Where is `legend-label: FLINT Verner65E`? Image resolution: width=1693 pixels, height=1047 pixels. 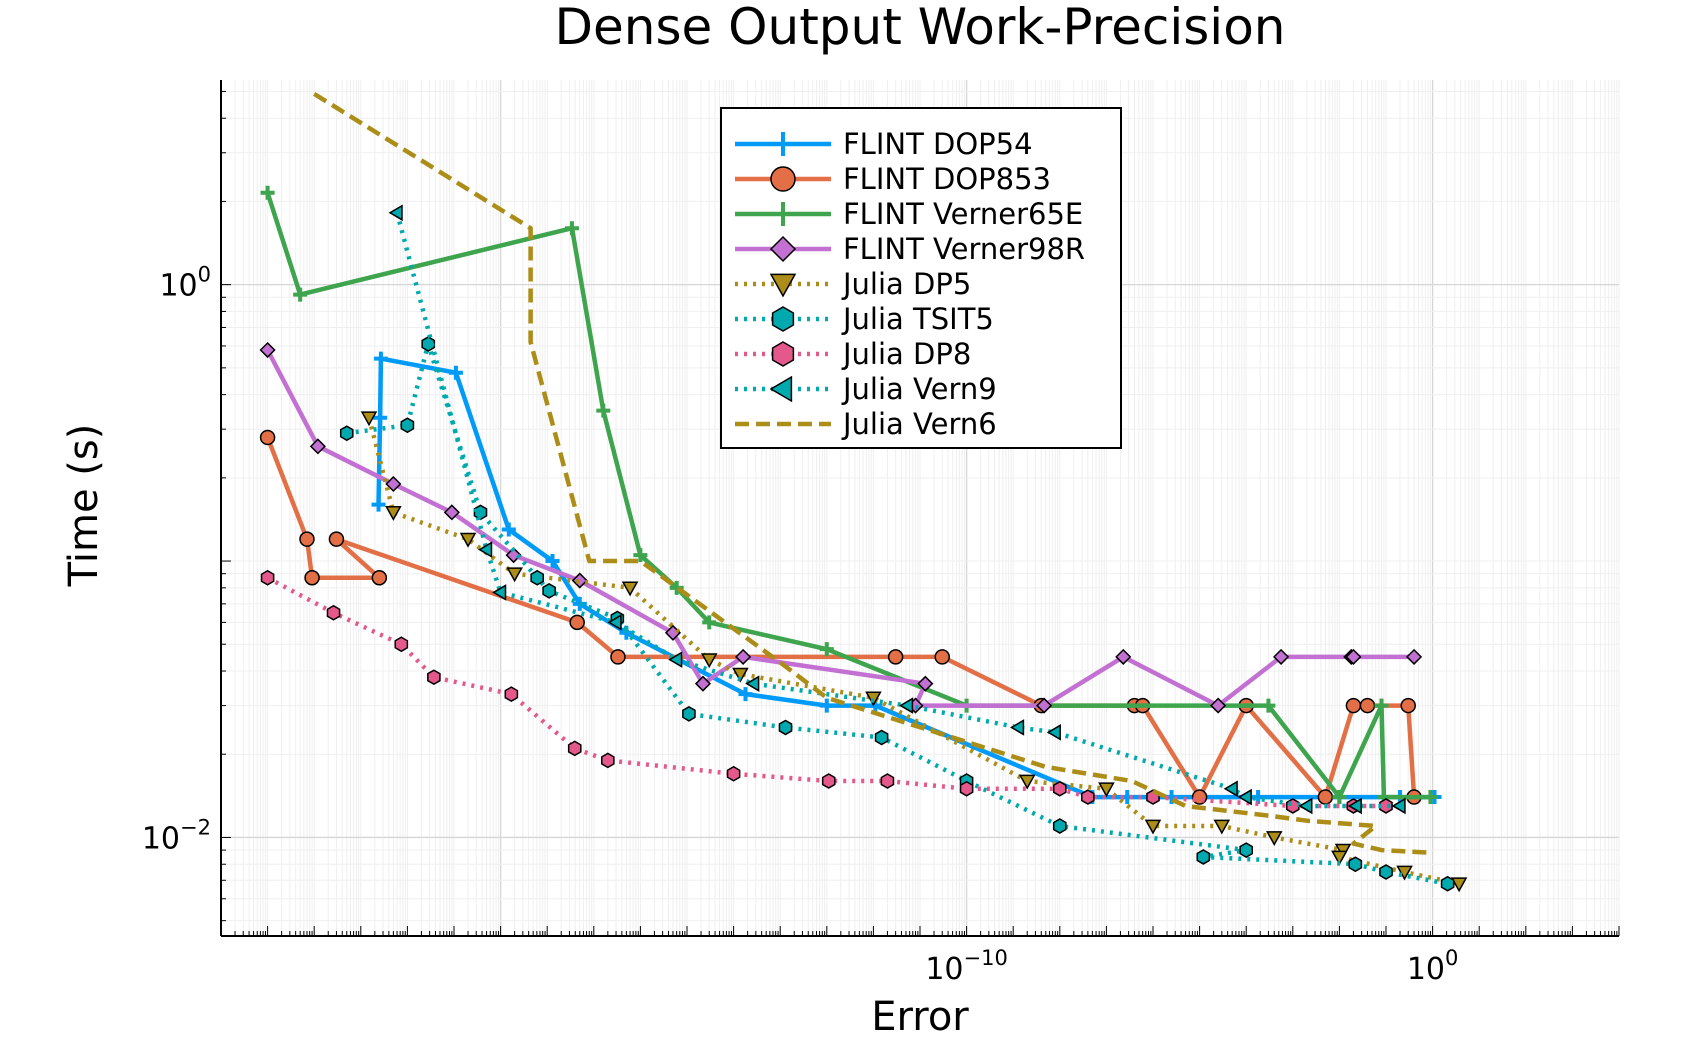 legend-label: FLINT Verner65E is located at coordinates (963, 214).